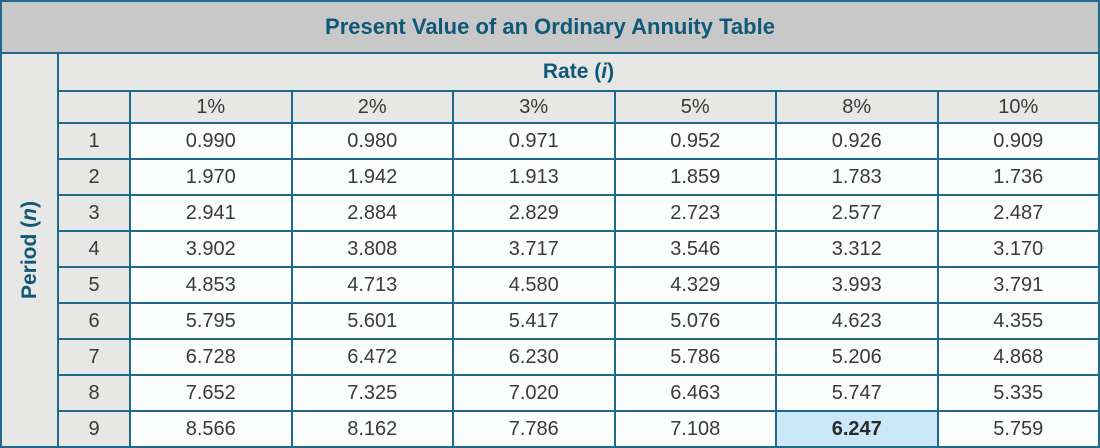 This screenshot has height=448, width=1100. I want to click on period-axis-label-text: Period (n), so click(29, 250).